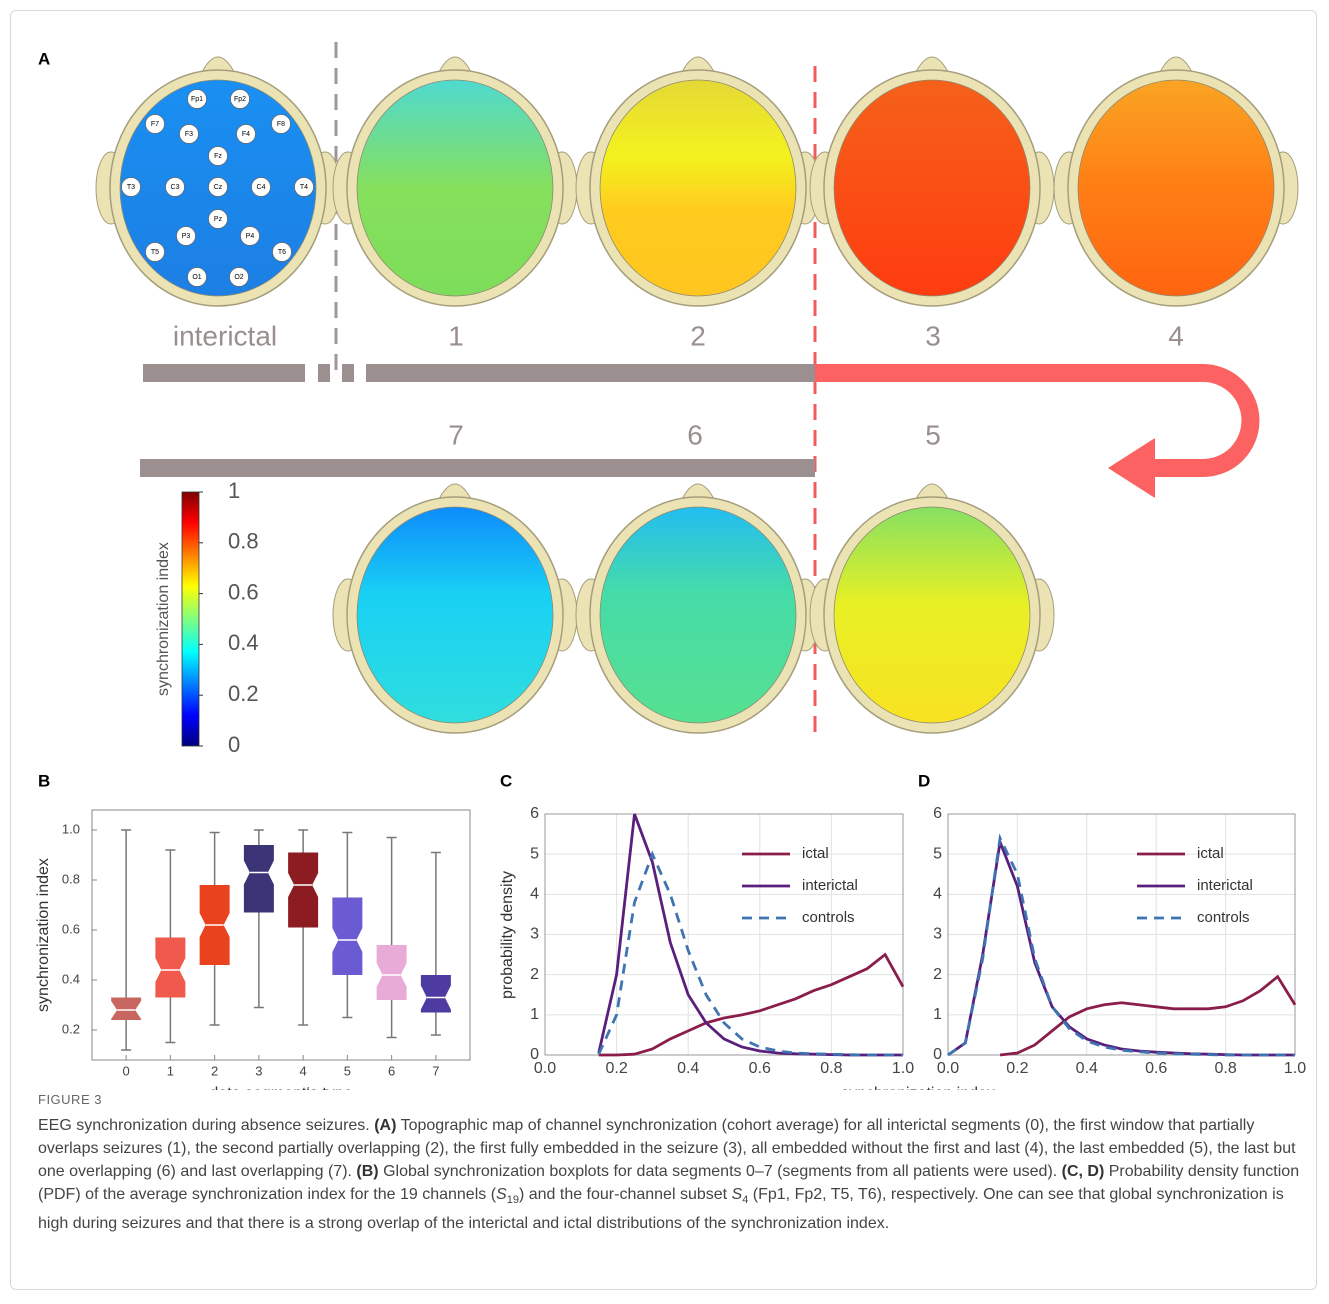 The width and height of the screenshot is (1329, 1304). Describe the element at coordinates (218, 156) in the screenshot. I see `electrode-label: Fz` at that location.